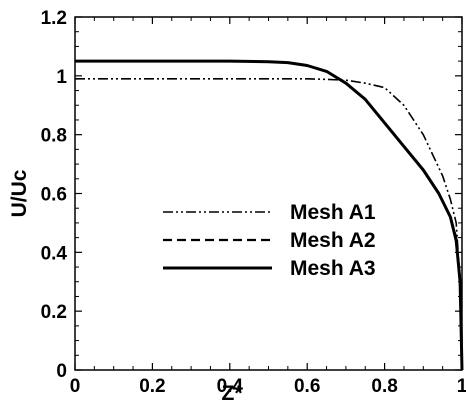 The image size is (466, 407). I want to click on y-tick-label: 0, so click(61, 371).